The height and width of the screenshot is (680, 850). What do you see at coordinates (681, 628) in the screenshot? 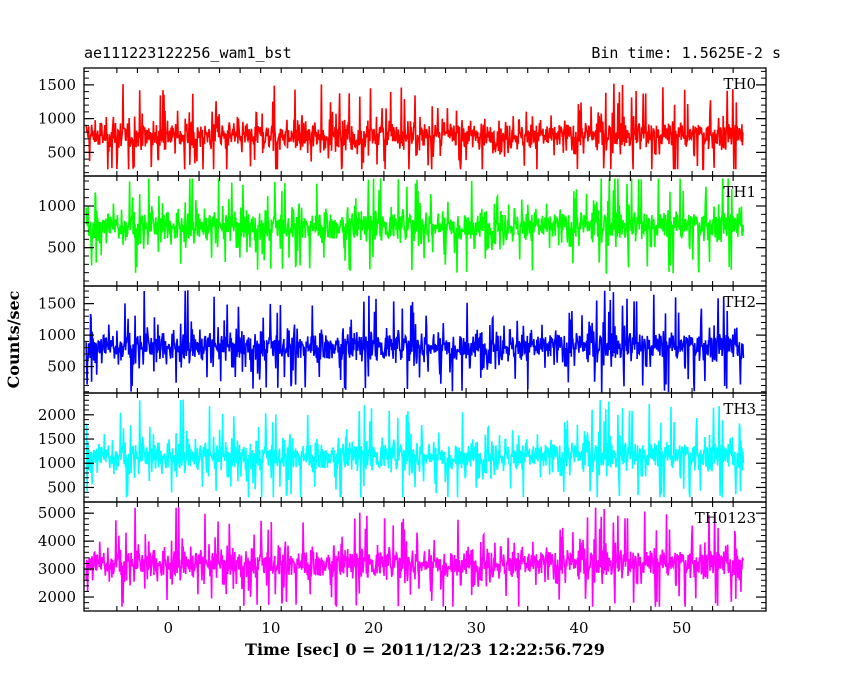
I see `x-tick-label: 50` at bounding box center [681, 628].